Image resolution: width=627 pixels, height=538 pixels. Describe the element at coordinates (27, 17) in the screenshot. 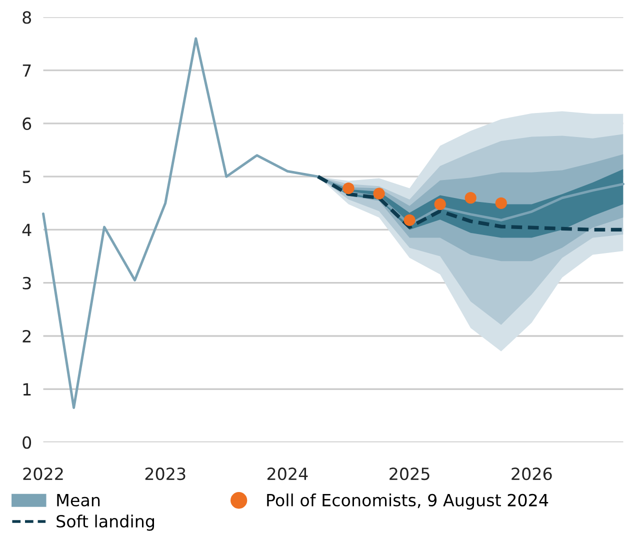

I see `y-tick-label: 8` at that location.